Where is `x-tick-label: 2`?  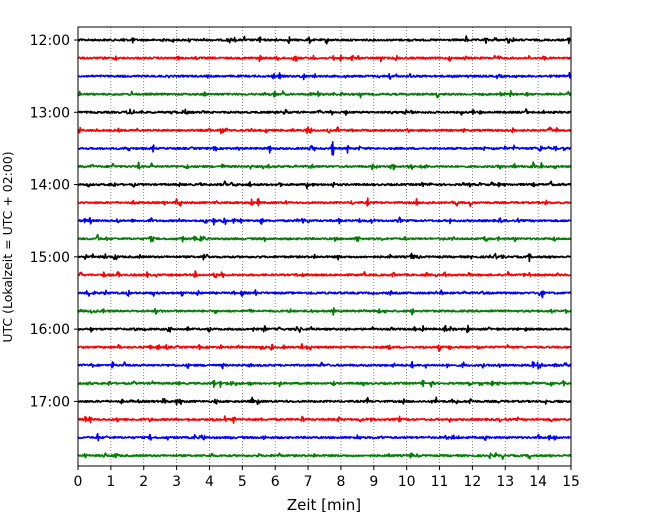 x-tick-label: 2 is located at coordinates (143, 482).